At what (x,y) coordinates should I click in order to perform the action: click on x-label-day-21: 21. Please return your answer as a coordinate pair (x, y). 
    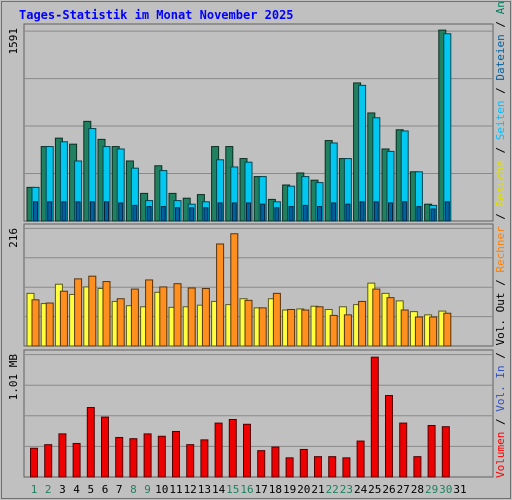
    Looking at the image, I should click on (317, 489).